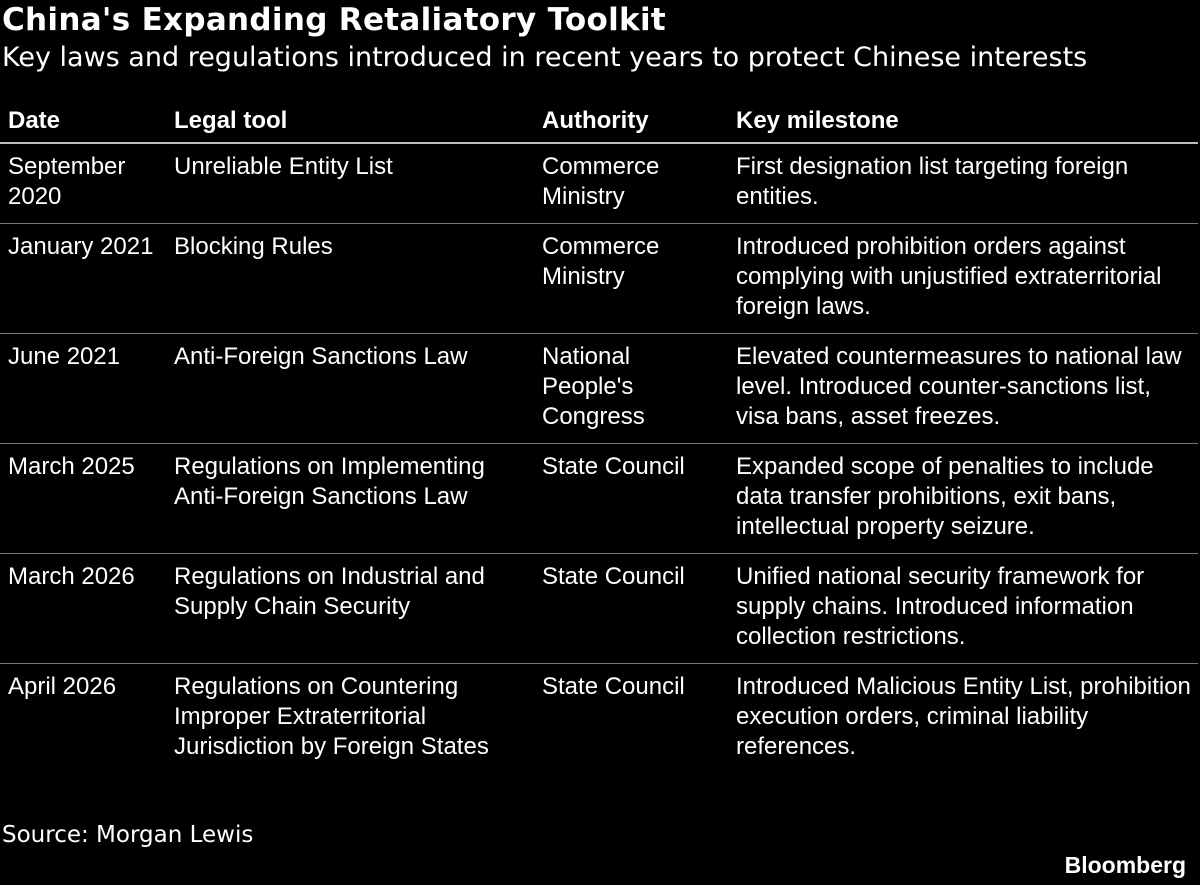 The height and width of the screenshot is (885, 1200). Describe the element at coordinates (83, 183) in the screenshot. I see `table-cell: September 2020` at that location.